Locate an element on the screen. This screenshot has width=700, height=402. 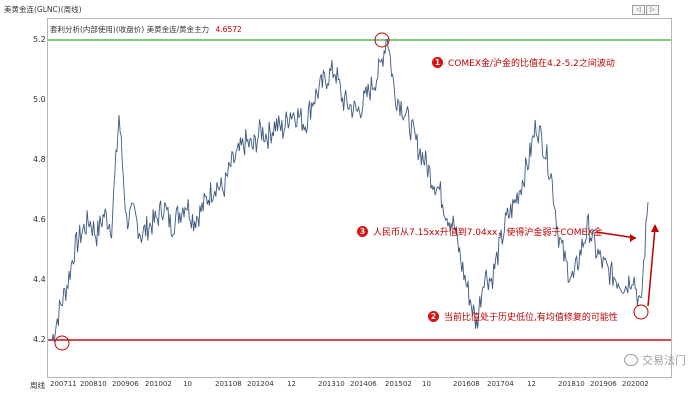
annotation-1-number: 1 is located at coordinates (437, 62).